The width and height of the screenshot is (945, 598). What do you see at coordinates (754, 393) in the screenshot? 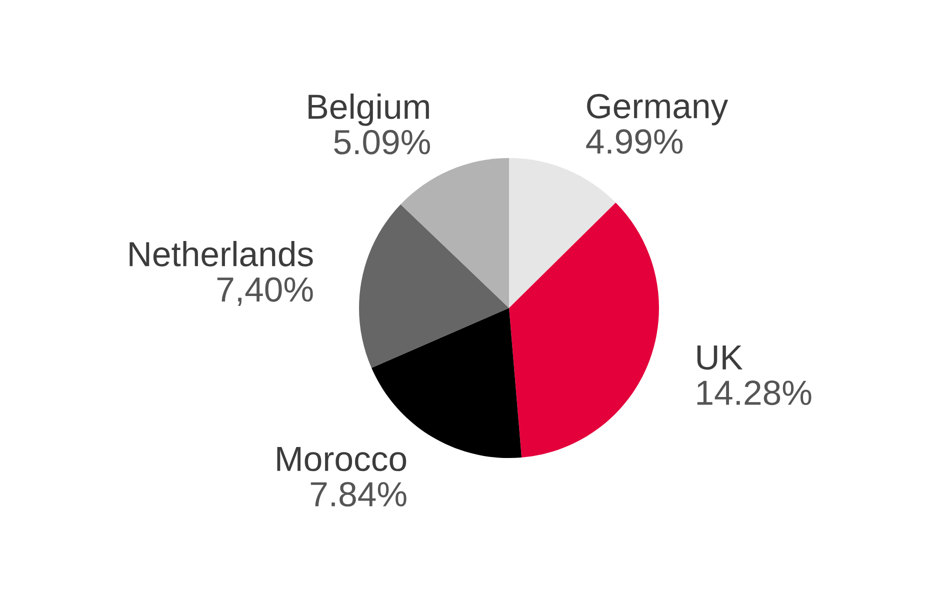
I see `data-label: 14.28%` at bounding box center [754, 393].